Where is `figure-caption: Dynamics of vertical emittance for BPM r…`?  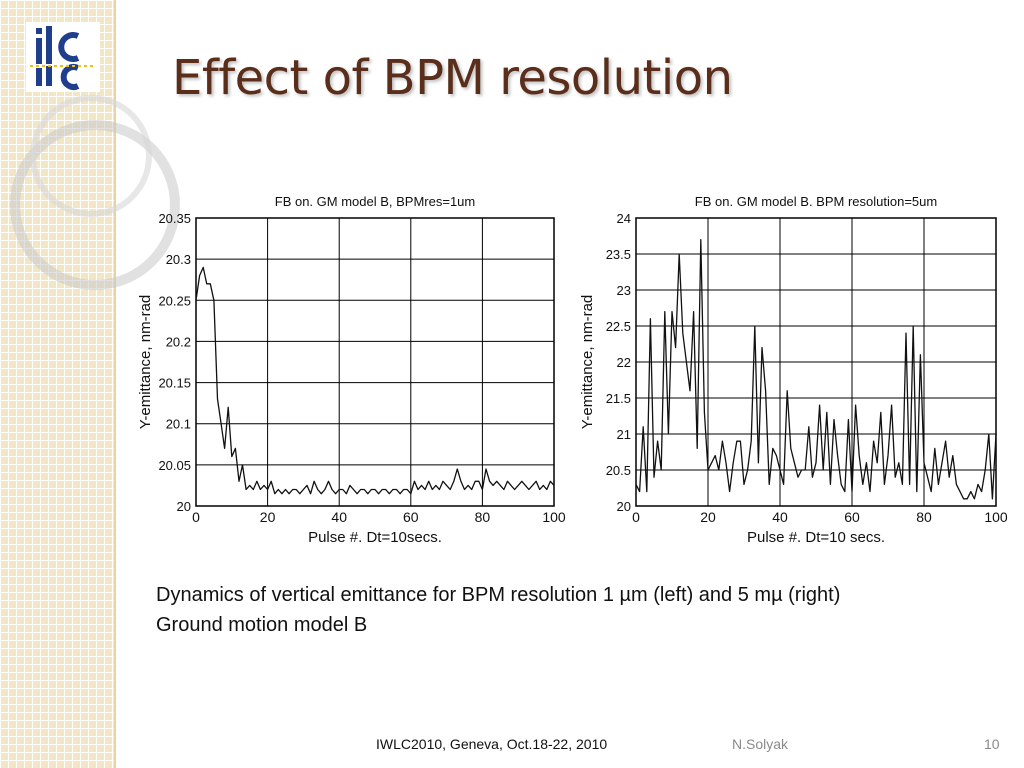
figure-caption: Dynamics of vertical emittance for BPM r… is located at coordinates (498, 610).